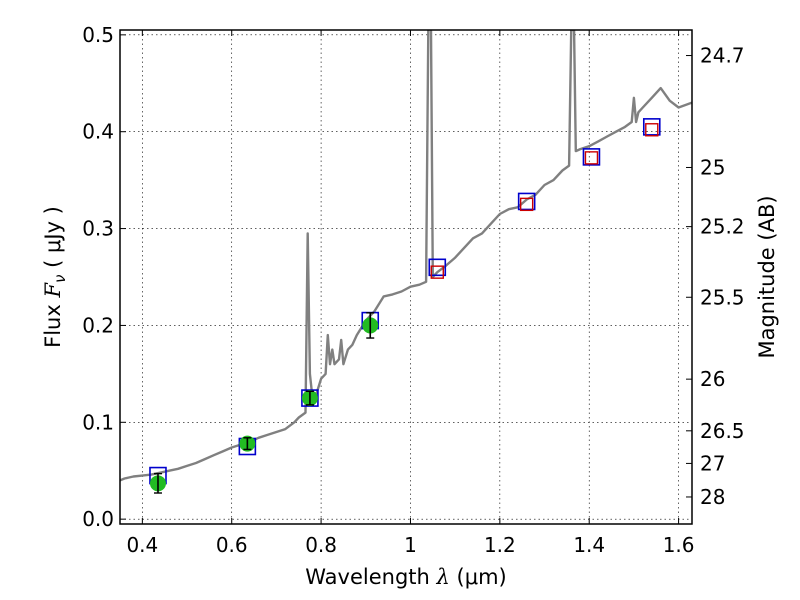  I want to click on y-tick-label: 0.3, so click(98, 229).